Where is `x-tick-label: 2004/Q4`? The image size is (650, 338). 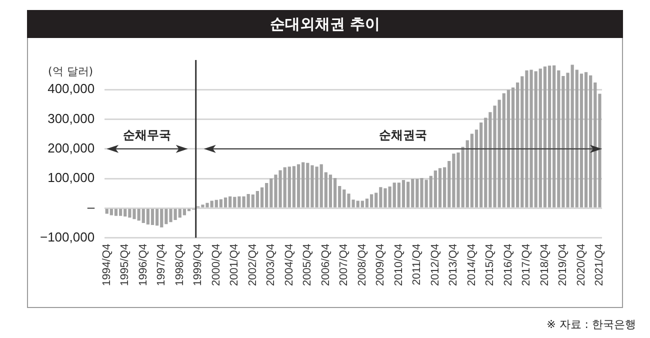 x-tick-label: 2004/Q4 is located at coordinates (289, 265).